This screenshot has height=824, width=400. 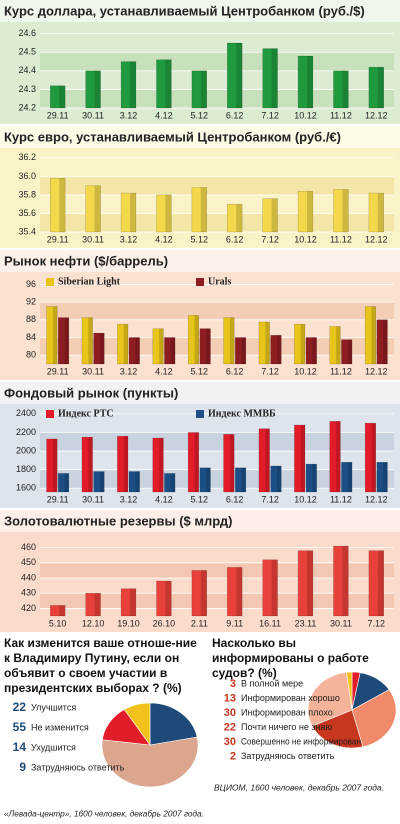 I want to click on x-tick-label: 26.10, so click(x=164, y=623).